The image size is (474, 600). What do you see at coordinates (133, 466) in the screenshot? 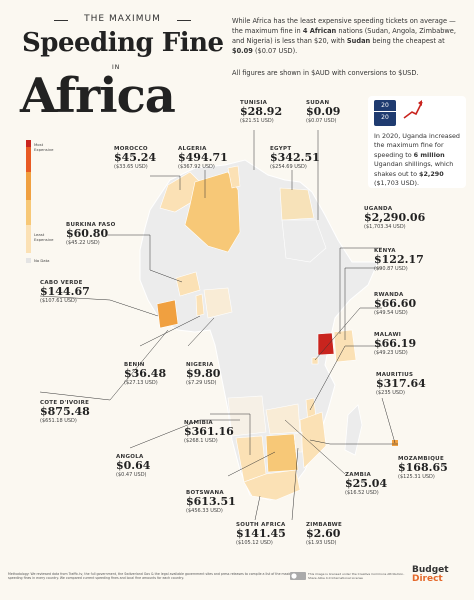
I see `label-angola: ANGOLA $0.64 ($0.47 USD)` at bounding box center [133, 466].